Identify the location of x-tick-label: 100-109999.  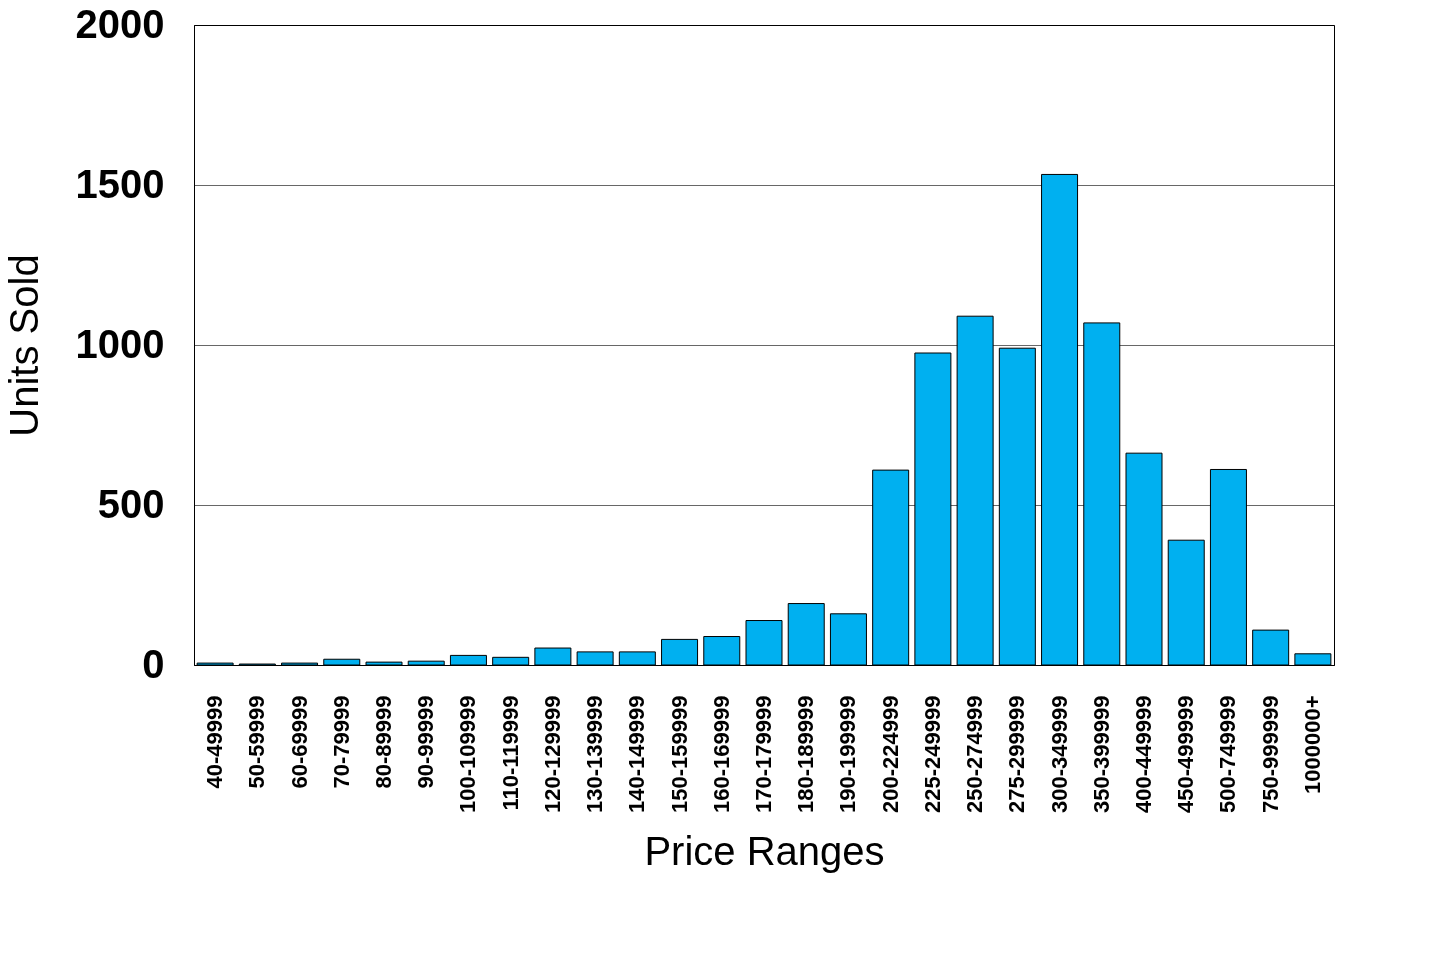
(468, 754).